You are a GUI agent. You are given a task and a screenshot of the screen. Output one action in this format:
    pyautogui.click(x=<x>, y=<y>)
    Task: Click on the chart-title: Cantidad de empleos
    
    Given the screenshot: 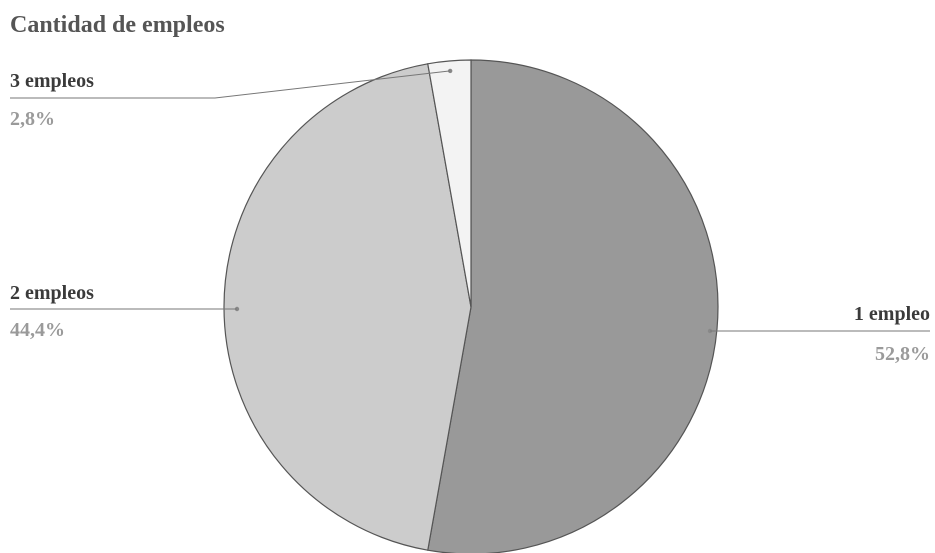 What is the action you would take?
    pyautogui.click(x=117, y=25)
    